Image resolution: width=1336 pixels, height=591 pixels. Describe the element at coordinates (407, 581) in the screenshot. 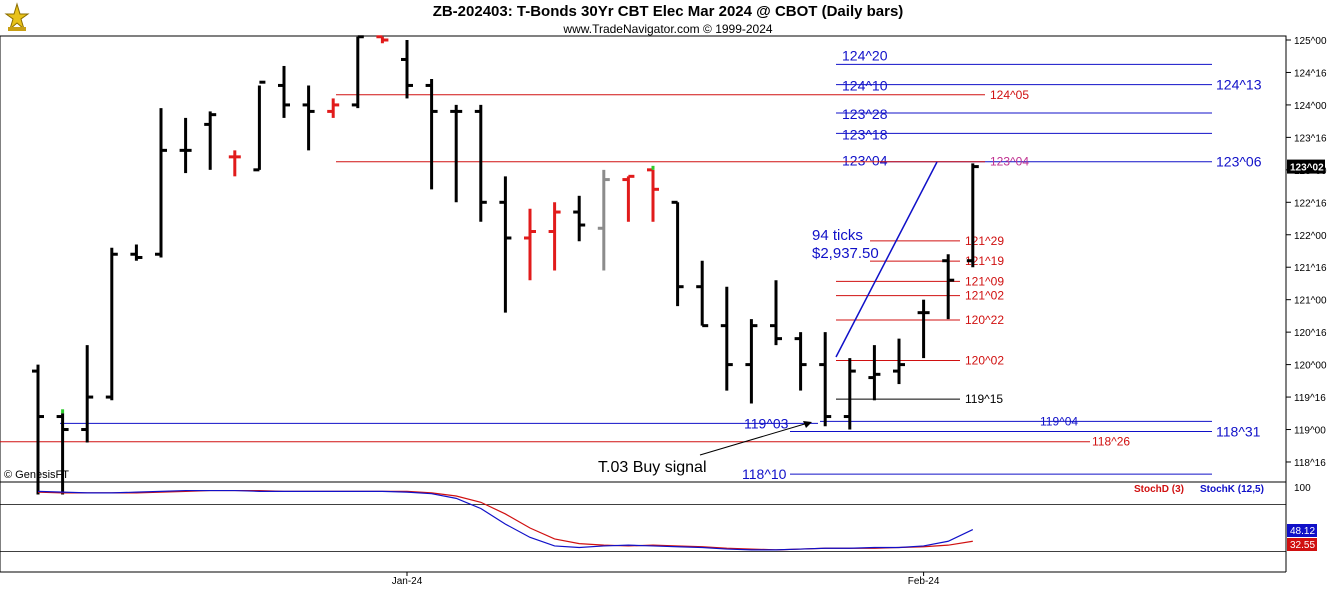

I see `date-label: Jan-24` at that location.